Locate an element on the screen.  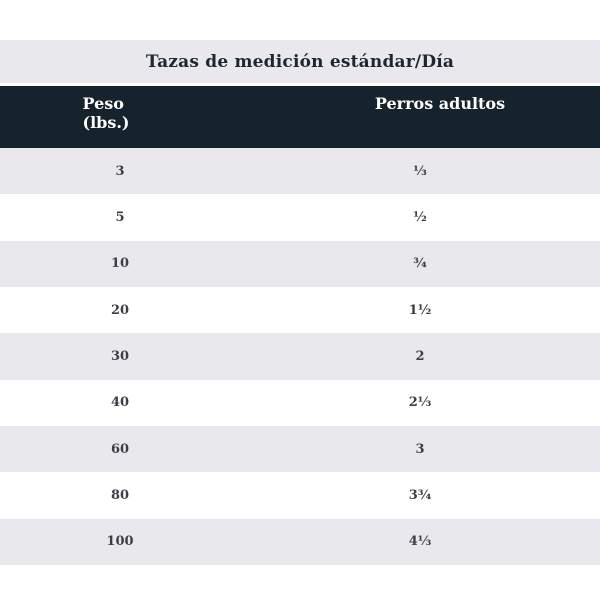
column-header-peso-line1: Peso is located at coordinates (103, 103).